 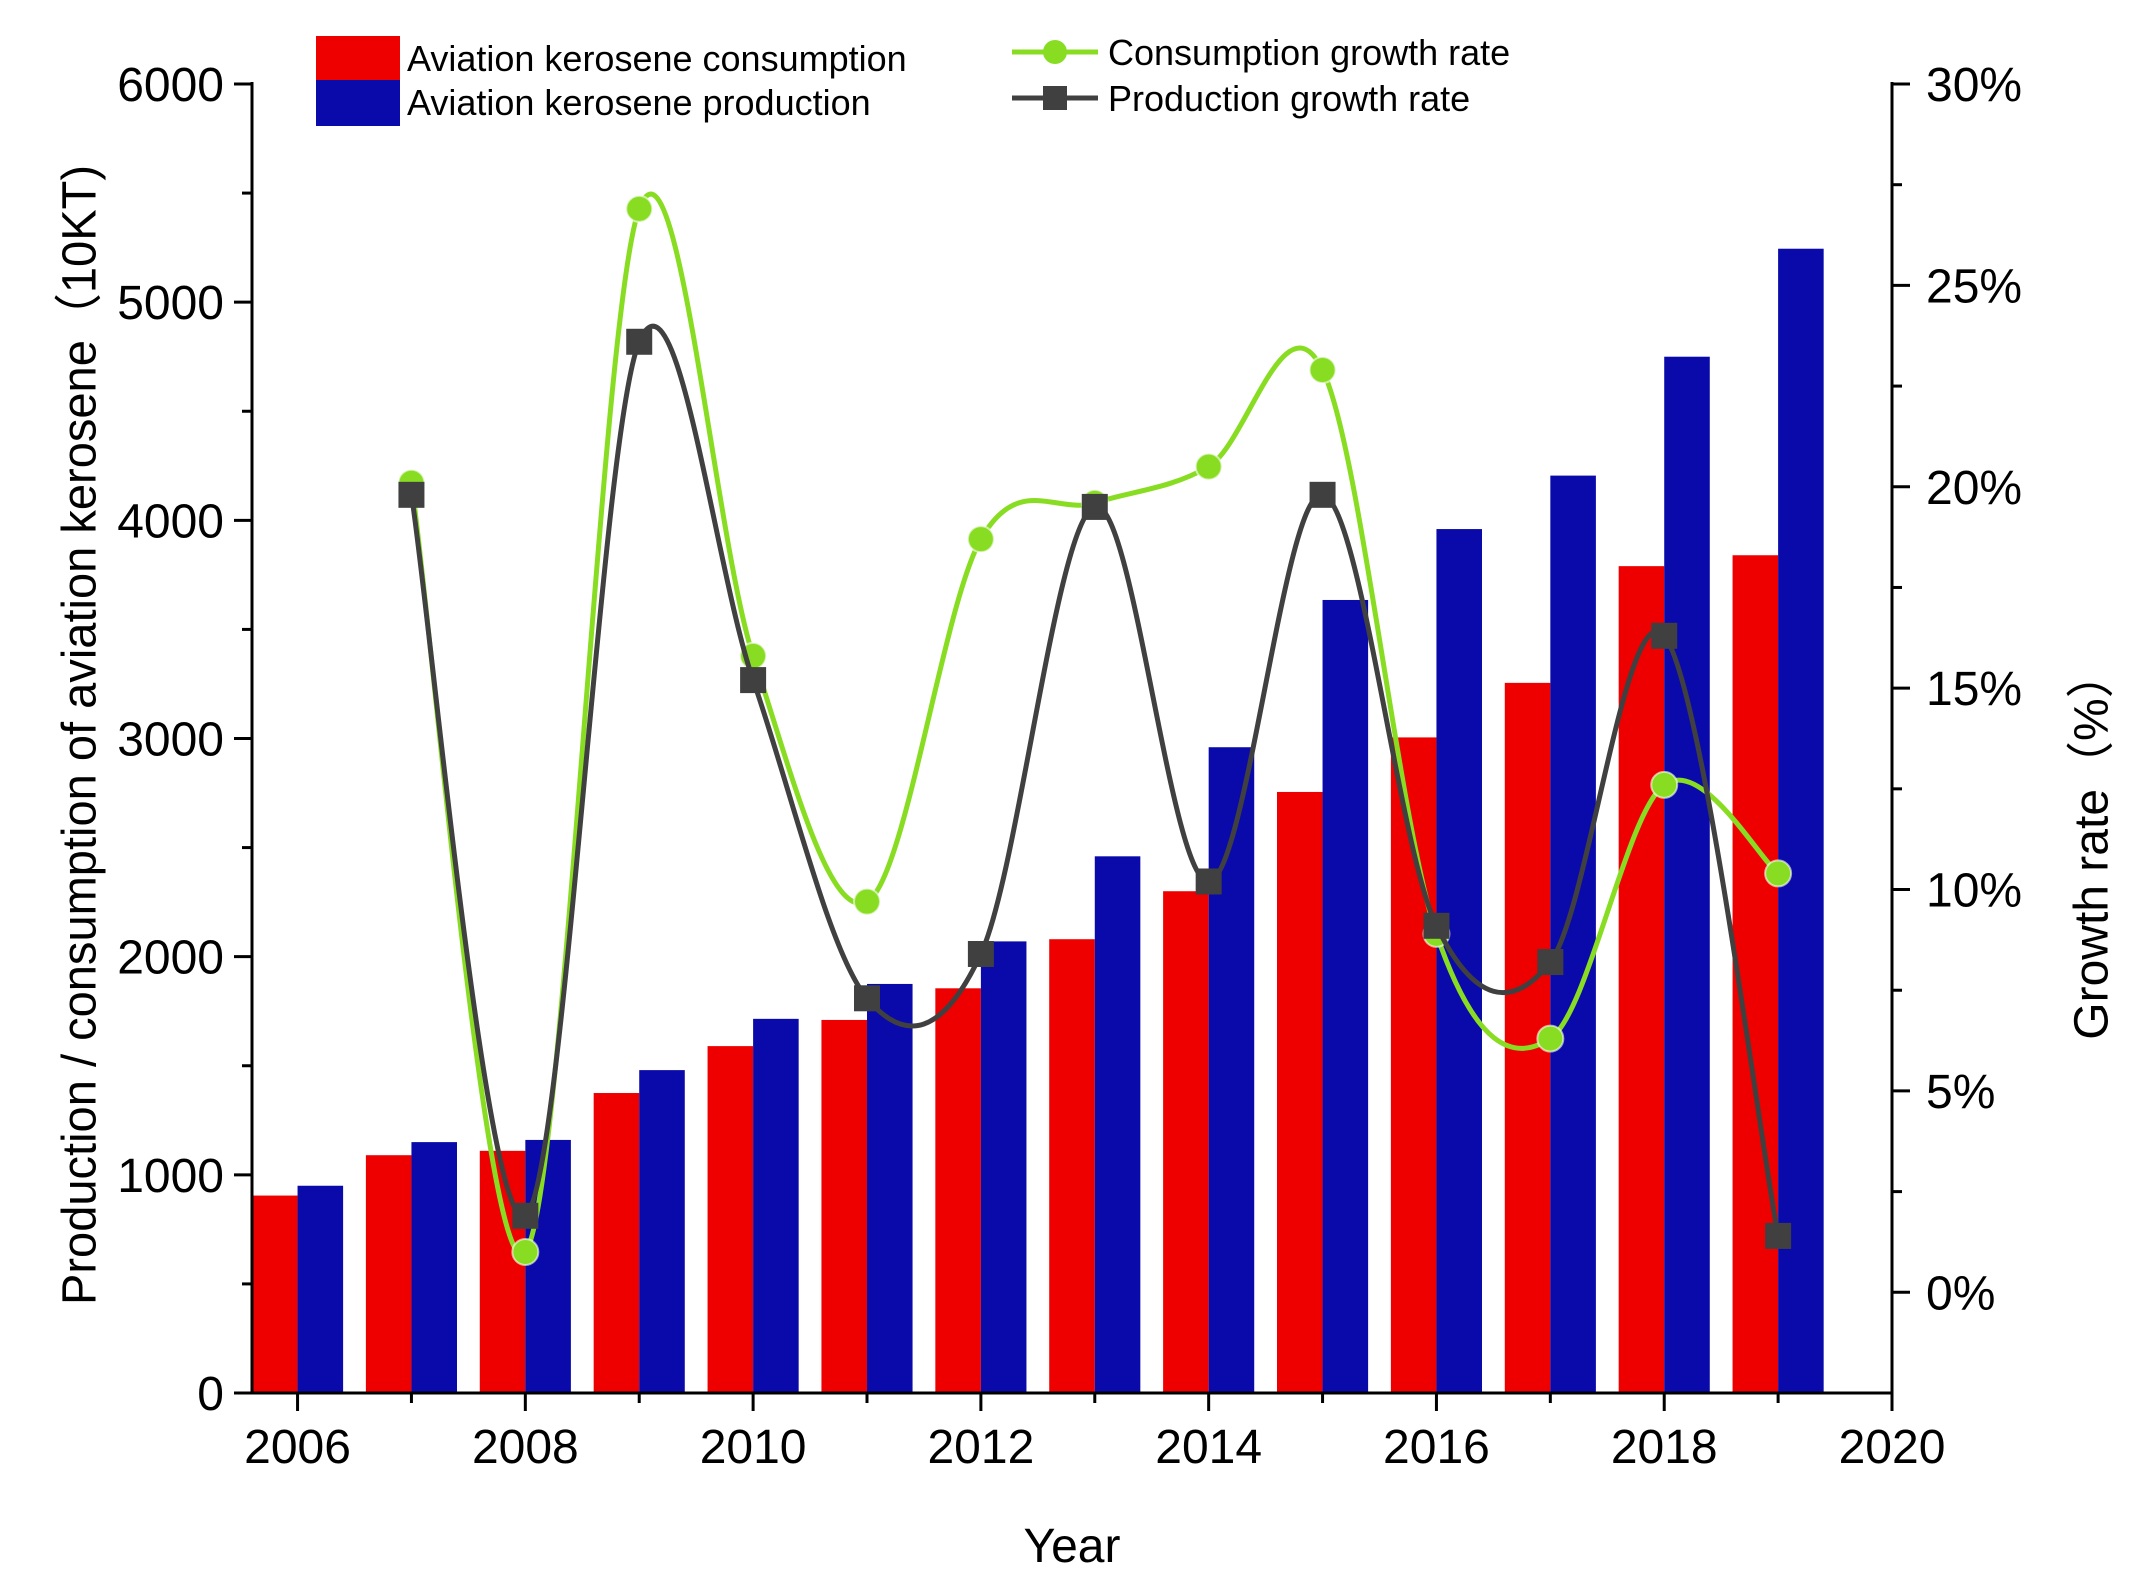 What do you see at coordinates (1974, 286) in the screenshot?
I see `y-right-tick-label: 25%` at bounding box center [1974, 286].